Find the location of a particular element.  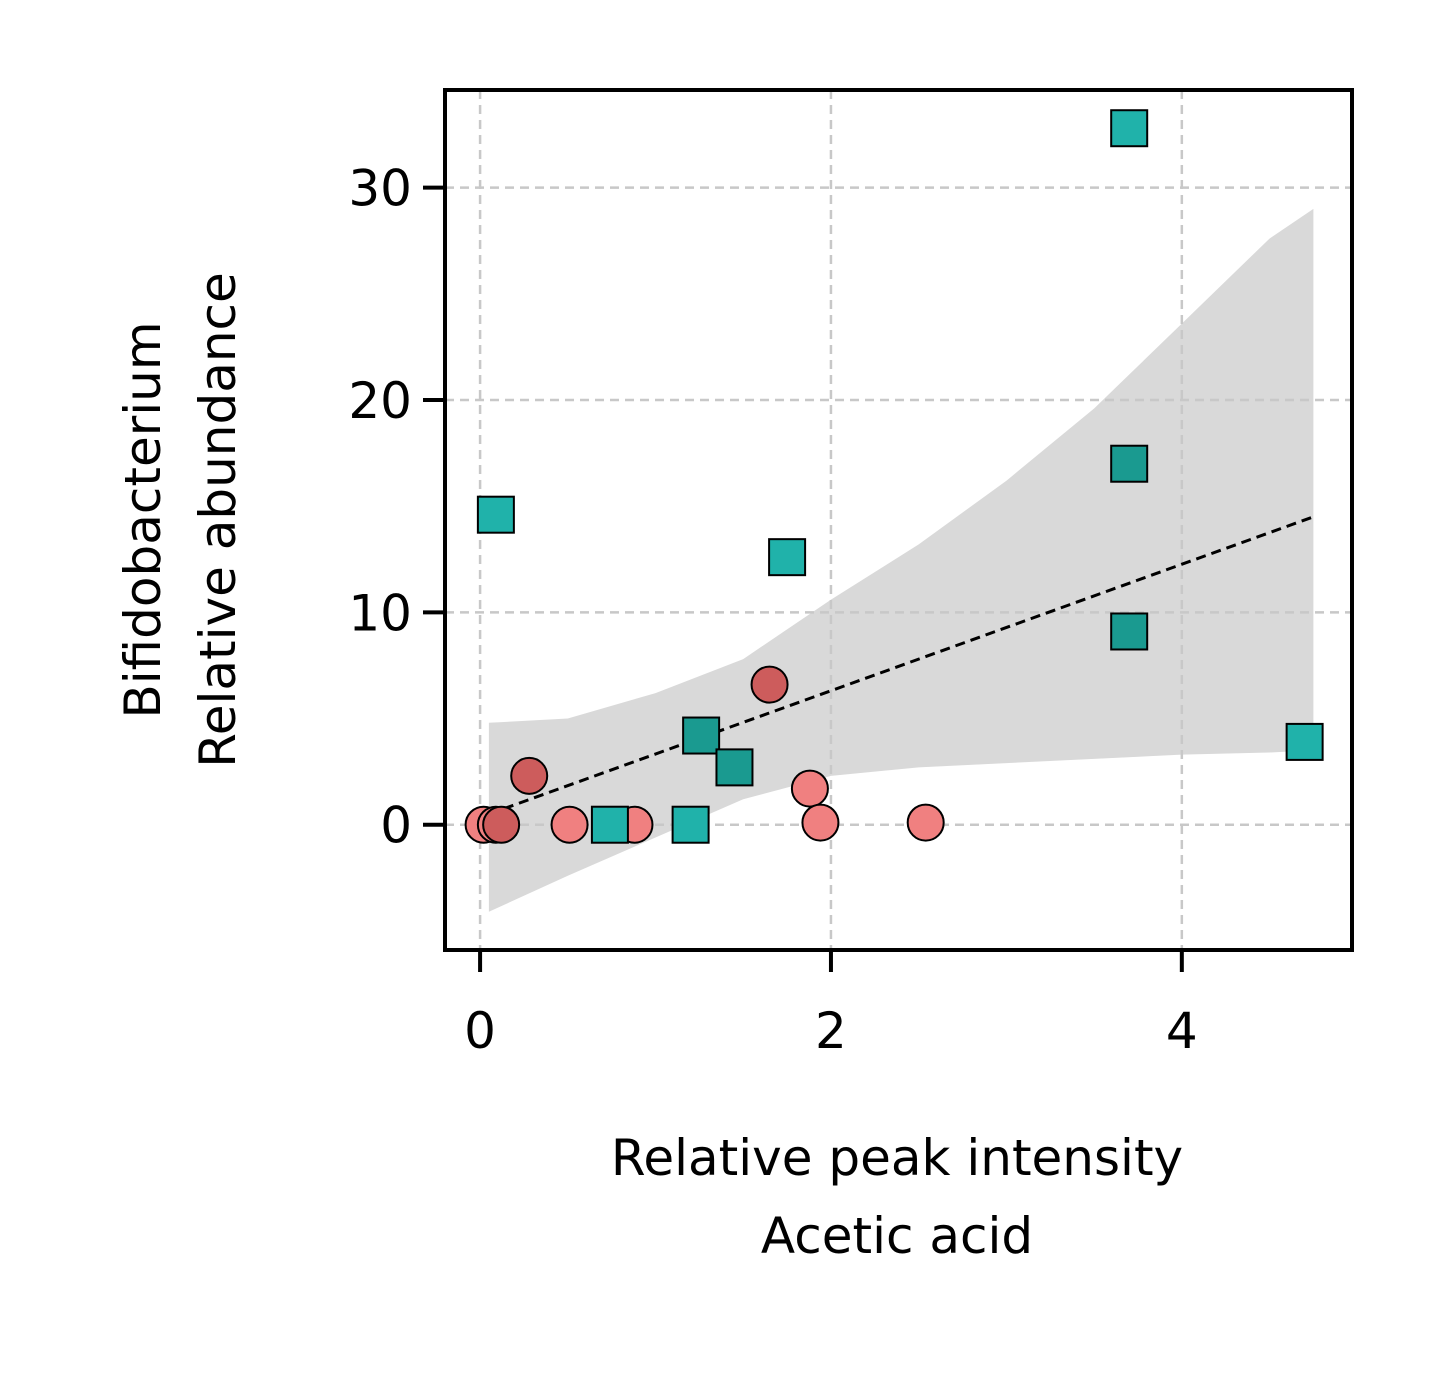

x-axis-label-line1: Relative peak intensity is located at coordinates (897, 1158).